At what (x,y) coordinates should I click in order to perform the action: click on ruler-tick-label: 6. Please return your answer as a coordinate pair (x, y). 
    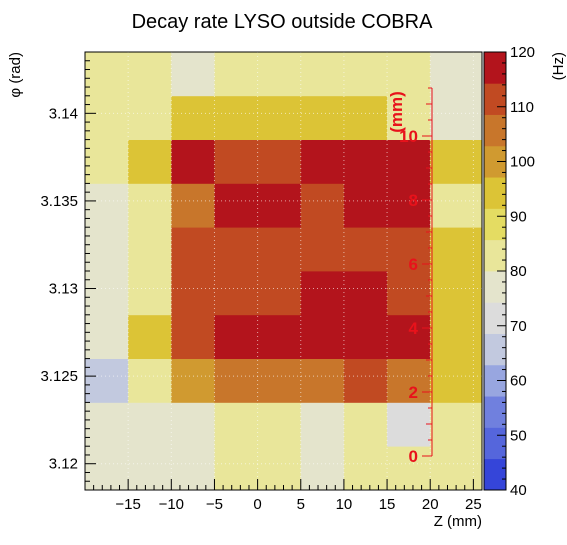
    Looking at the image, I should click on (413, 264).